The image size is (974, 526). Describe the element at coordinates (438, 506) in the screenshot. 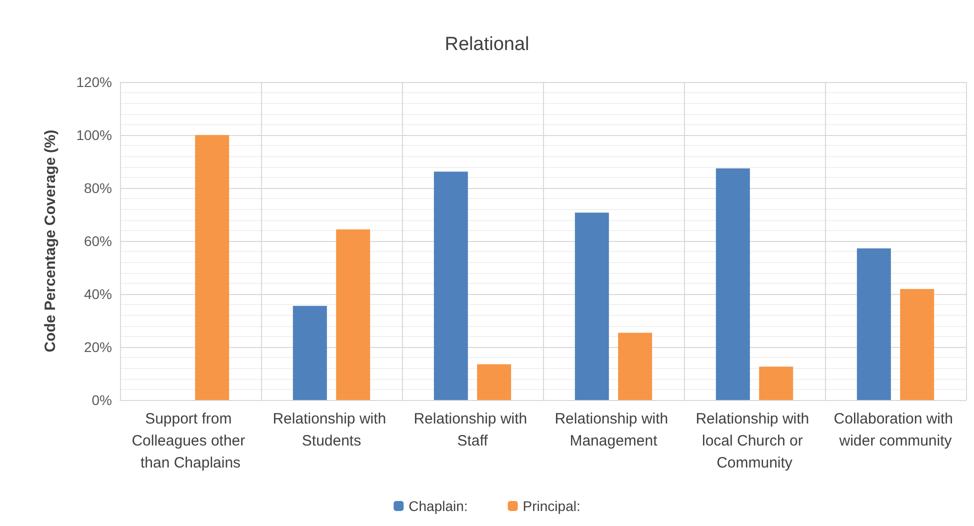

I see `legend-label: Chaplain:` at that location.